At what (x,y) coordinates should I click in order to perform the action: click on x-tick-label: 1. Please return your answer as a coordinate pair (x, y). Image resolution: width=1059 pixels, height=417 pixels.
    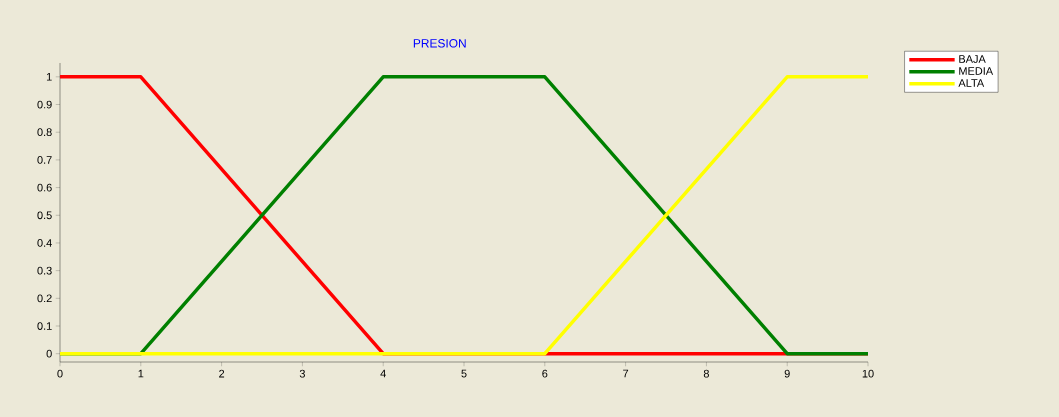
    Looking at the image, I should click on (141, 373).